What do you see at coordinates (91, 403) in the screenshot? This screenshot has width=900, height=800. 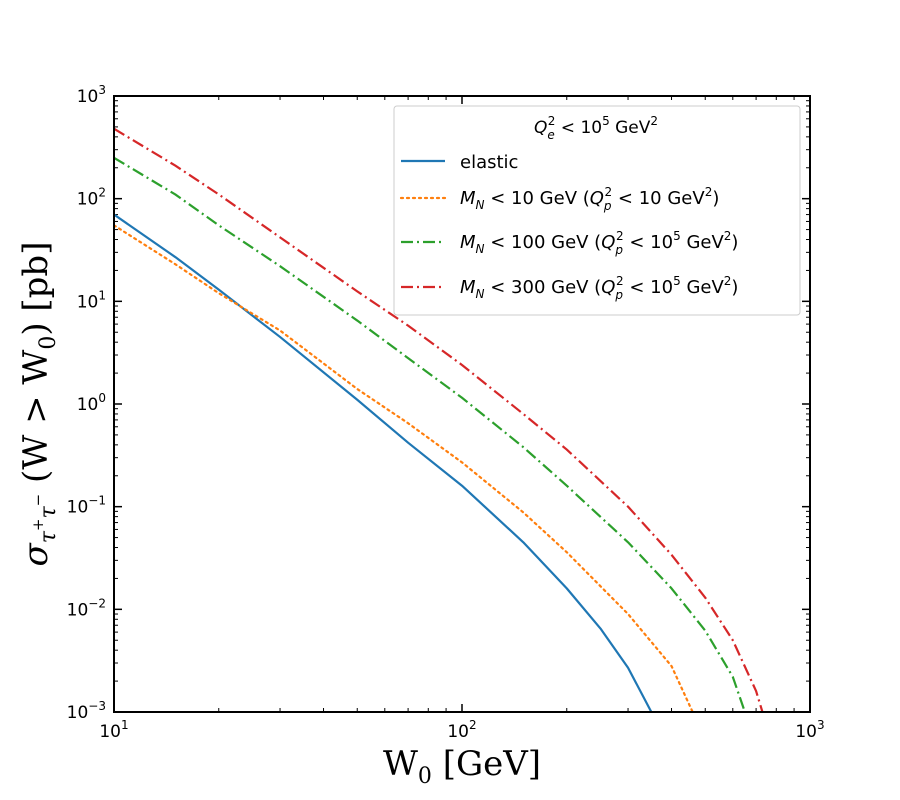 I see `y-tick-label: 10⁰` at bounding box center [91, 403].